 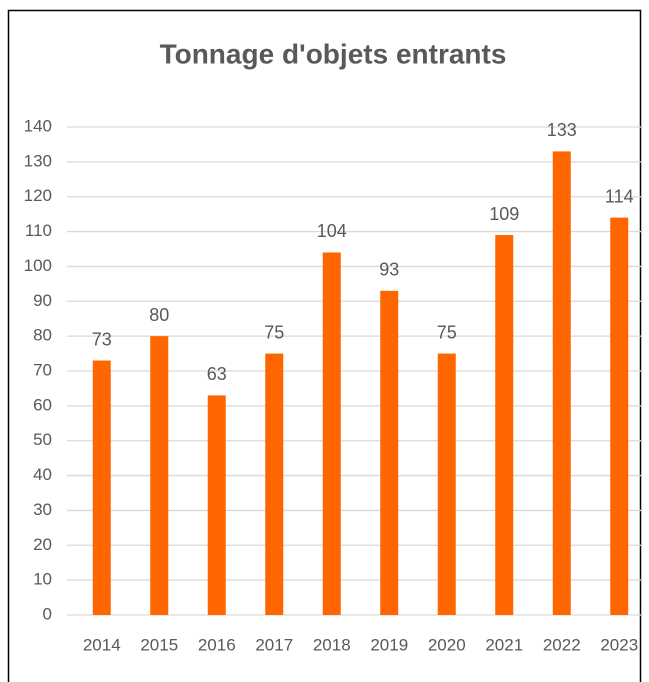 What do you see at coordinates (159, 315) in the screenshot?
I see `data-label: 80` at bounding box center [159, 315].